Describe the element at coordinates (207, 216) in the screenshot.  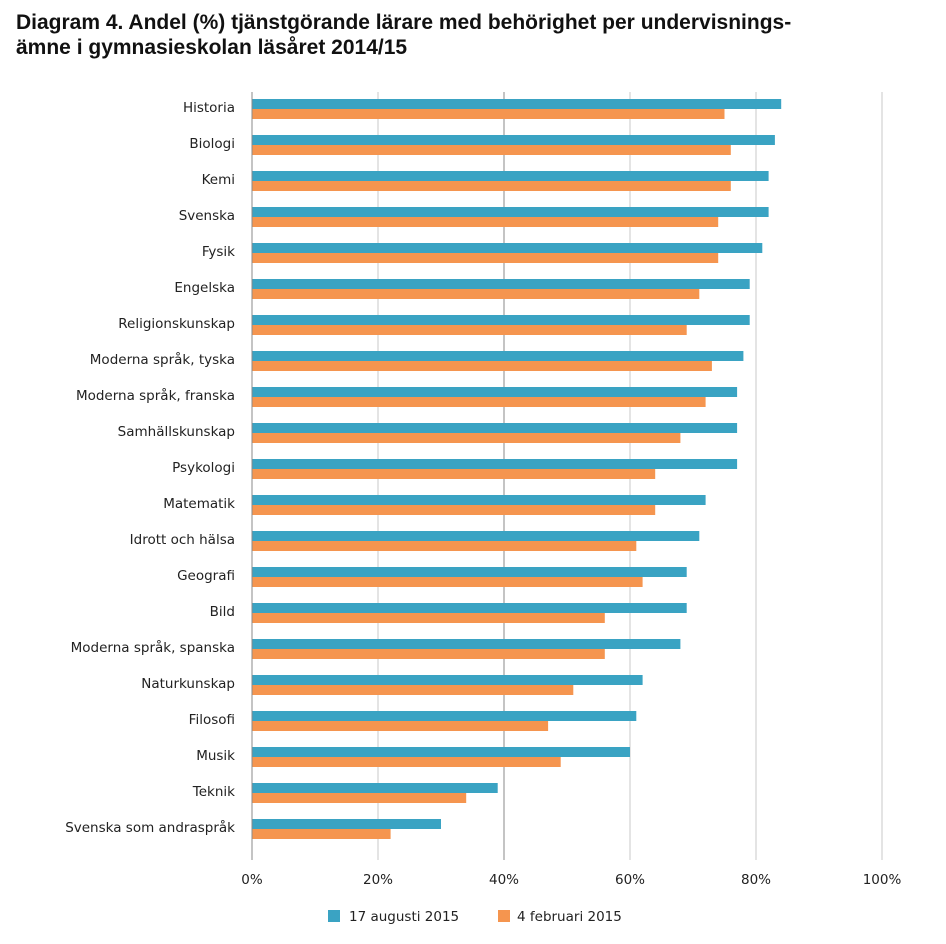
I see `category-label: Svenska` at that location.